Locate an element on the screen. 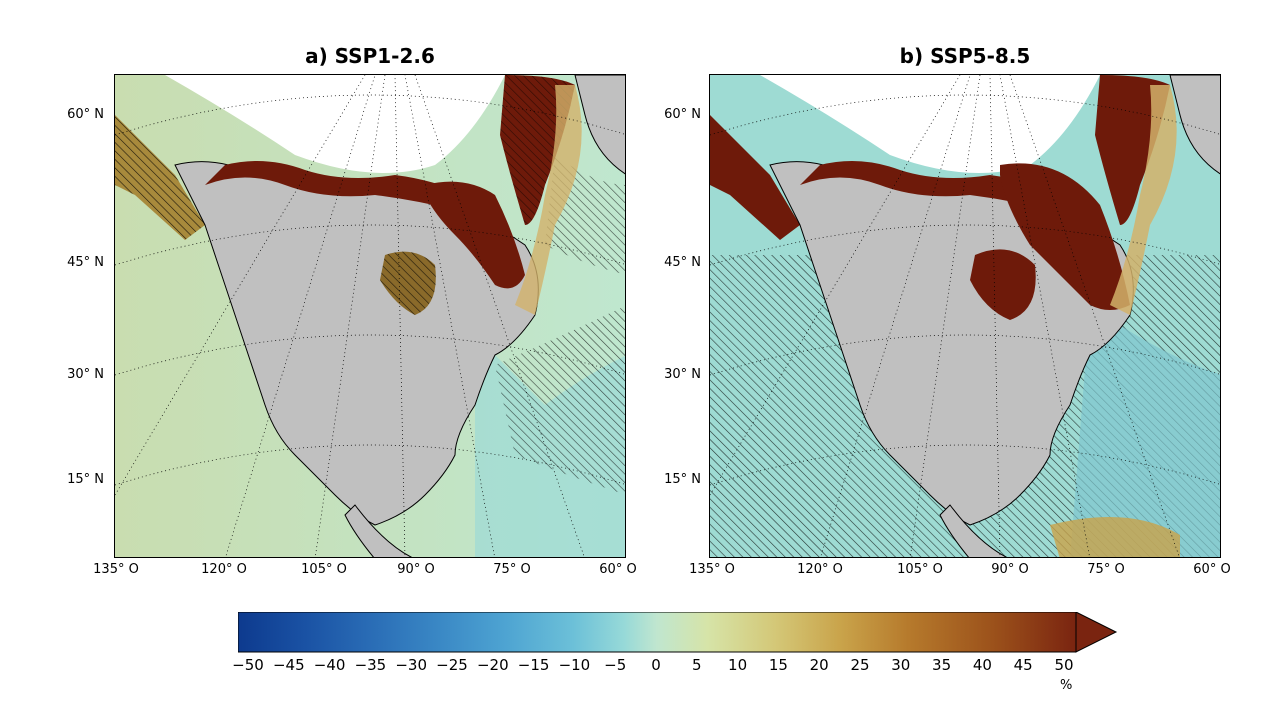 Image resolution: width=1280 pixels, height=728 pixels. caribbean-anomaly is located at coordinates (1115, 537).